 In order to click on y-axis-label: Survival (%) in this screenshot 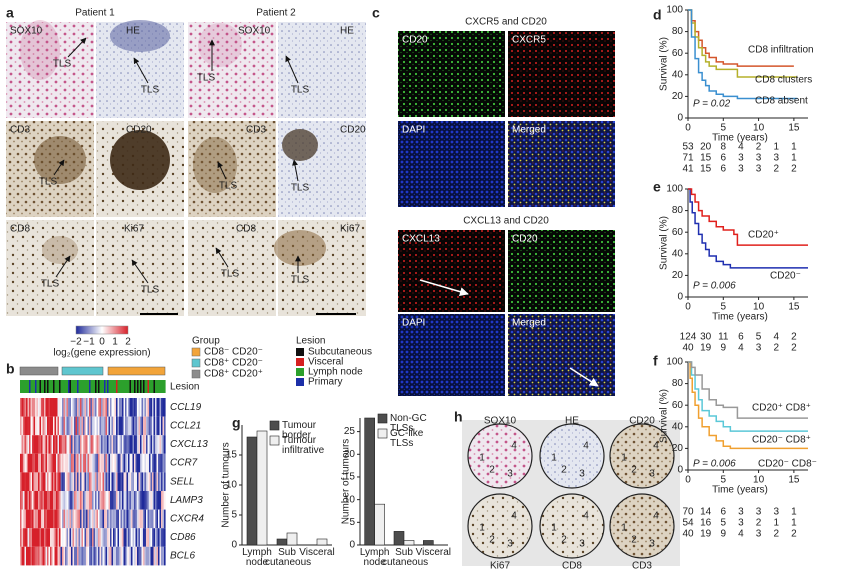, I will do `click(664, 64)`.